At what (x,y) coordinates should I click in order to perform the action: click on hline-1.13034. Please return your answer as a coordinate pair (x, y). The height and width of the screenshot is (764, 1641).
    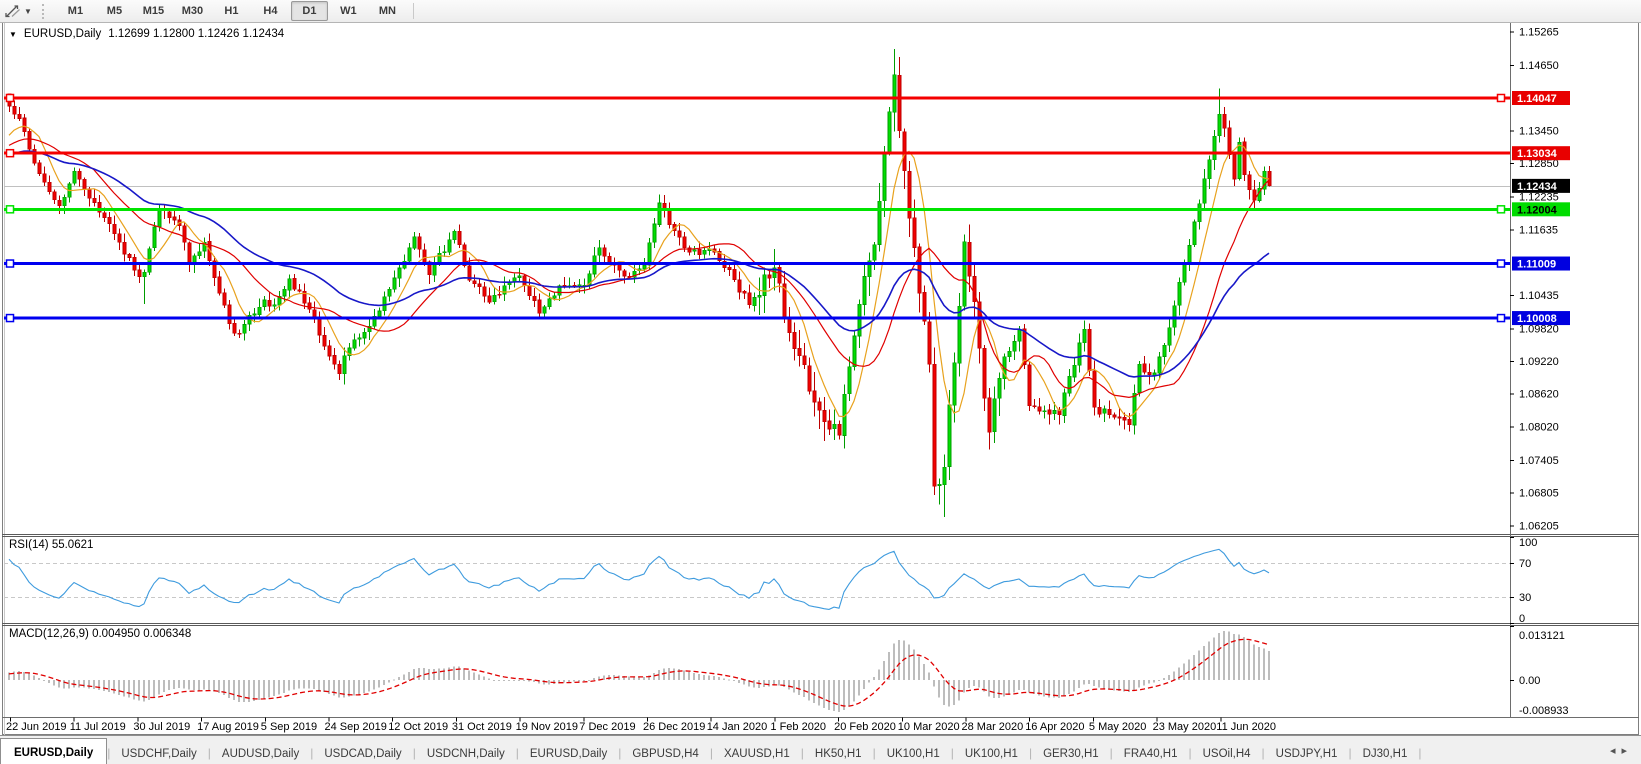
    Looking at the image, I should click on (757, 153).